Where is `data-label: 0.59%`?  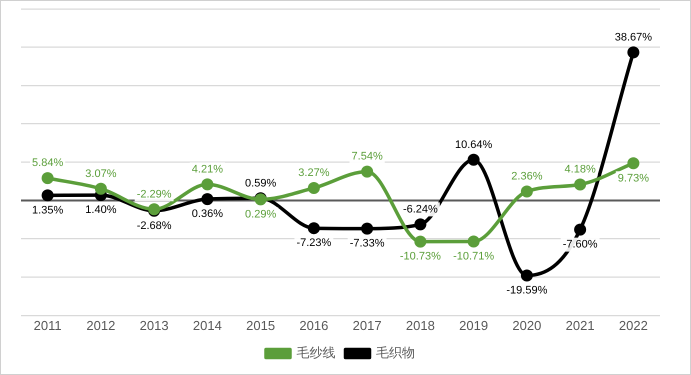
data-label: 0.59% is located at coordinates (260, 183).